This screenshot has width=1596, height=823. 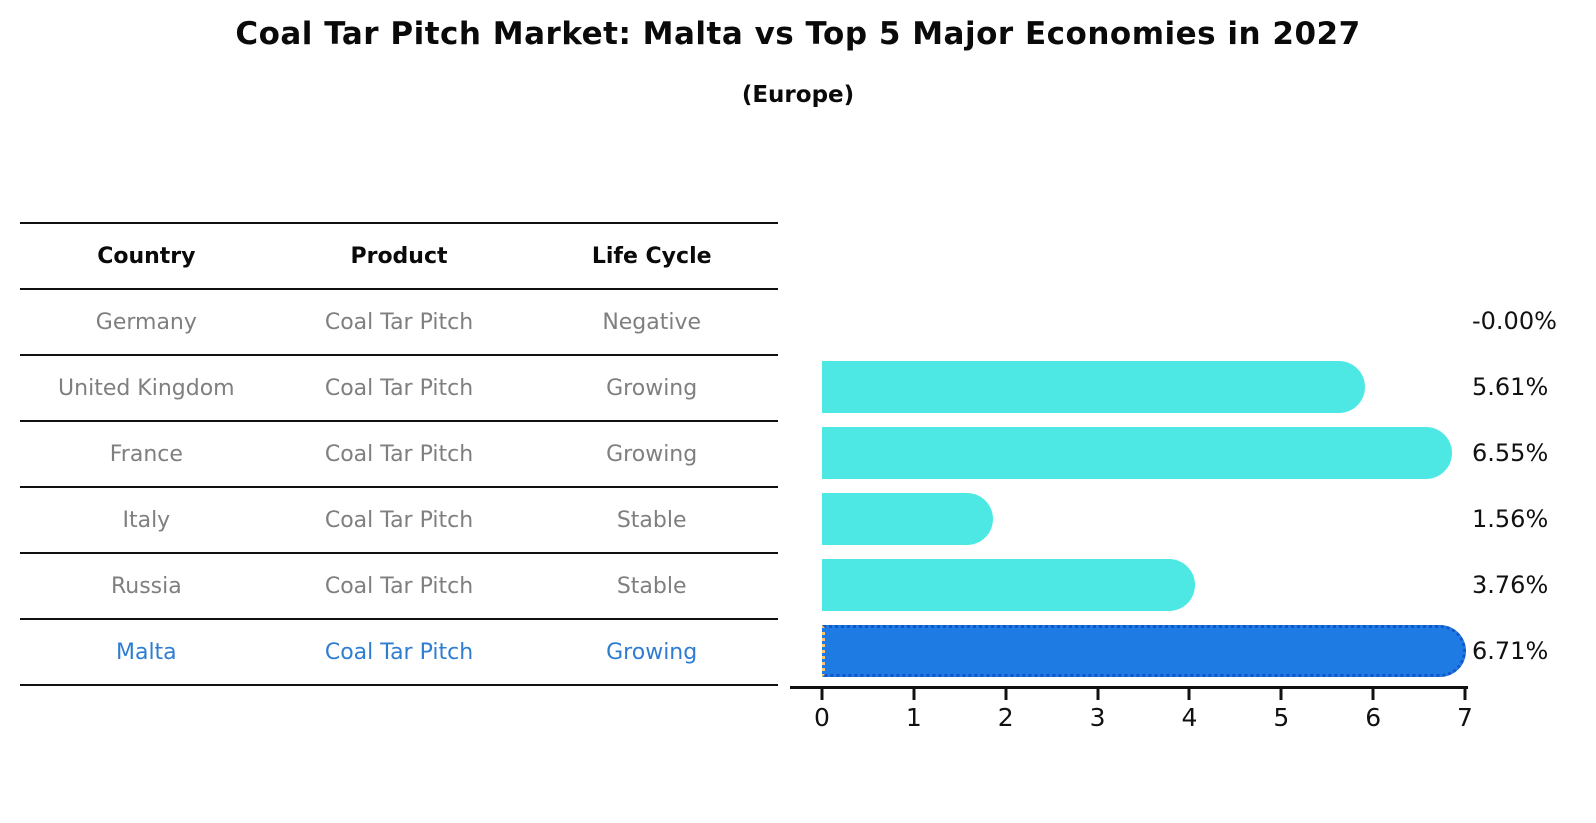 I want to click on table-row-malta: Malta Coal Tar Pitch Growing, so click(x=399, y=653).